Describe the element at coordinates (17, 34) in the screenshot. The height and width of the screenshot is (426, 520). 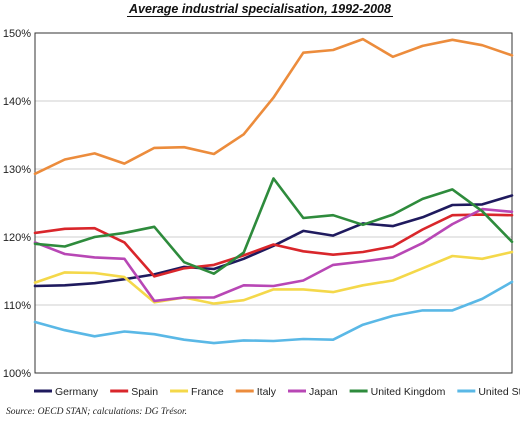
I see `y-tick-label: 150%` at that location.